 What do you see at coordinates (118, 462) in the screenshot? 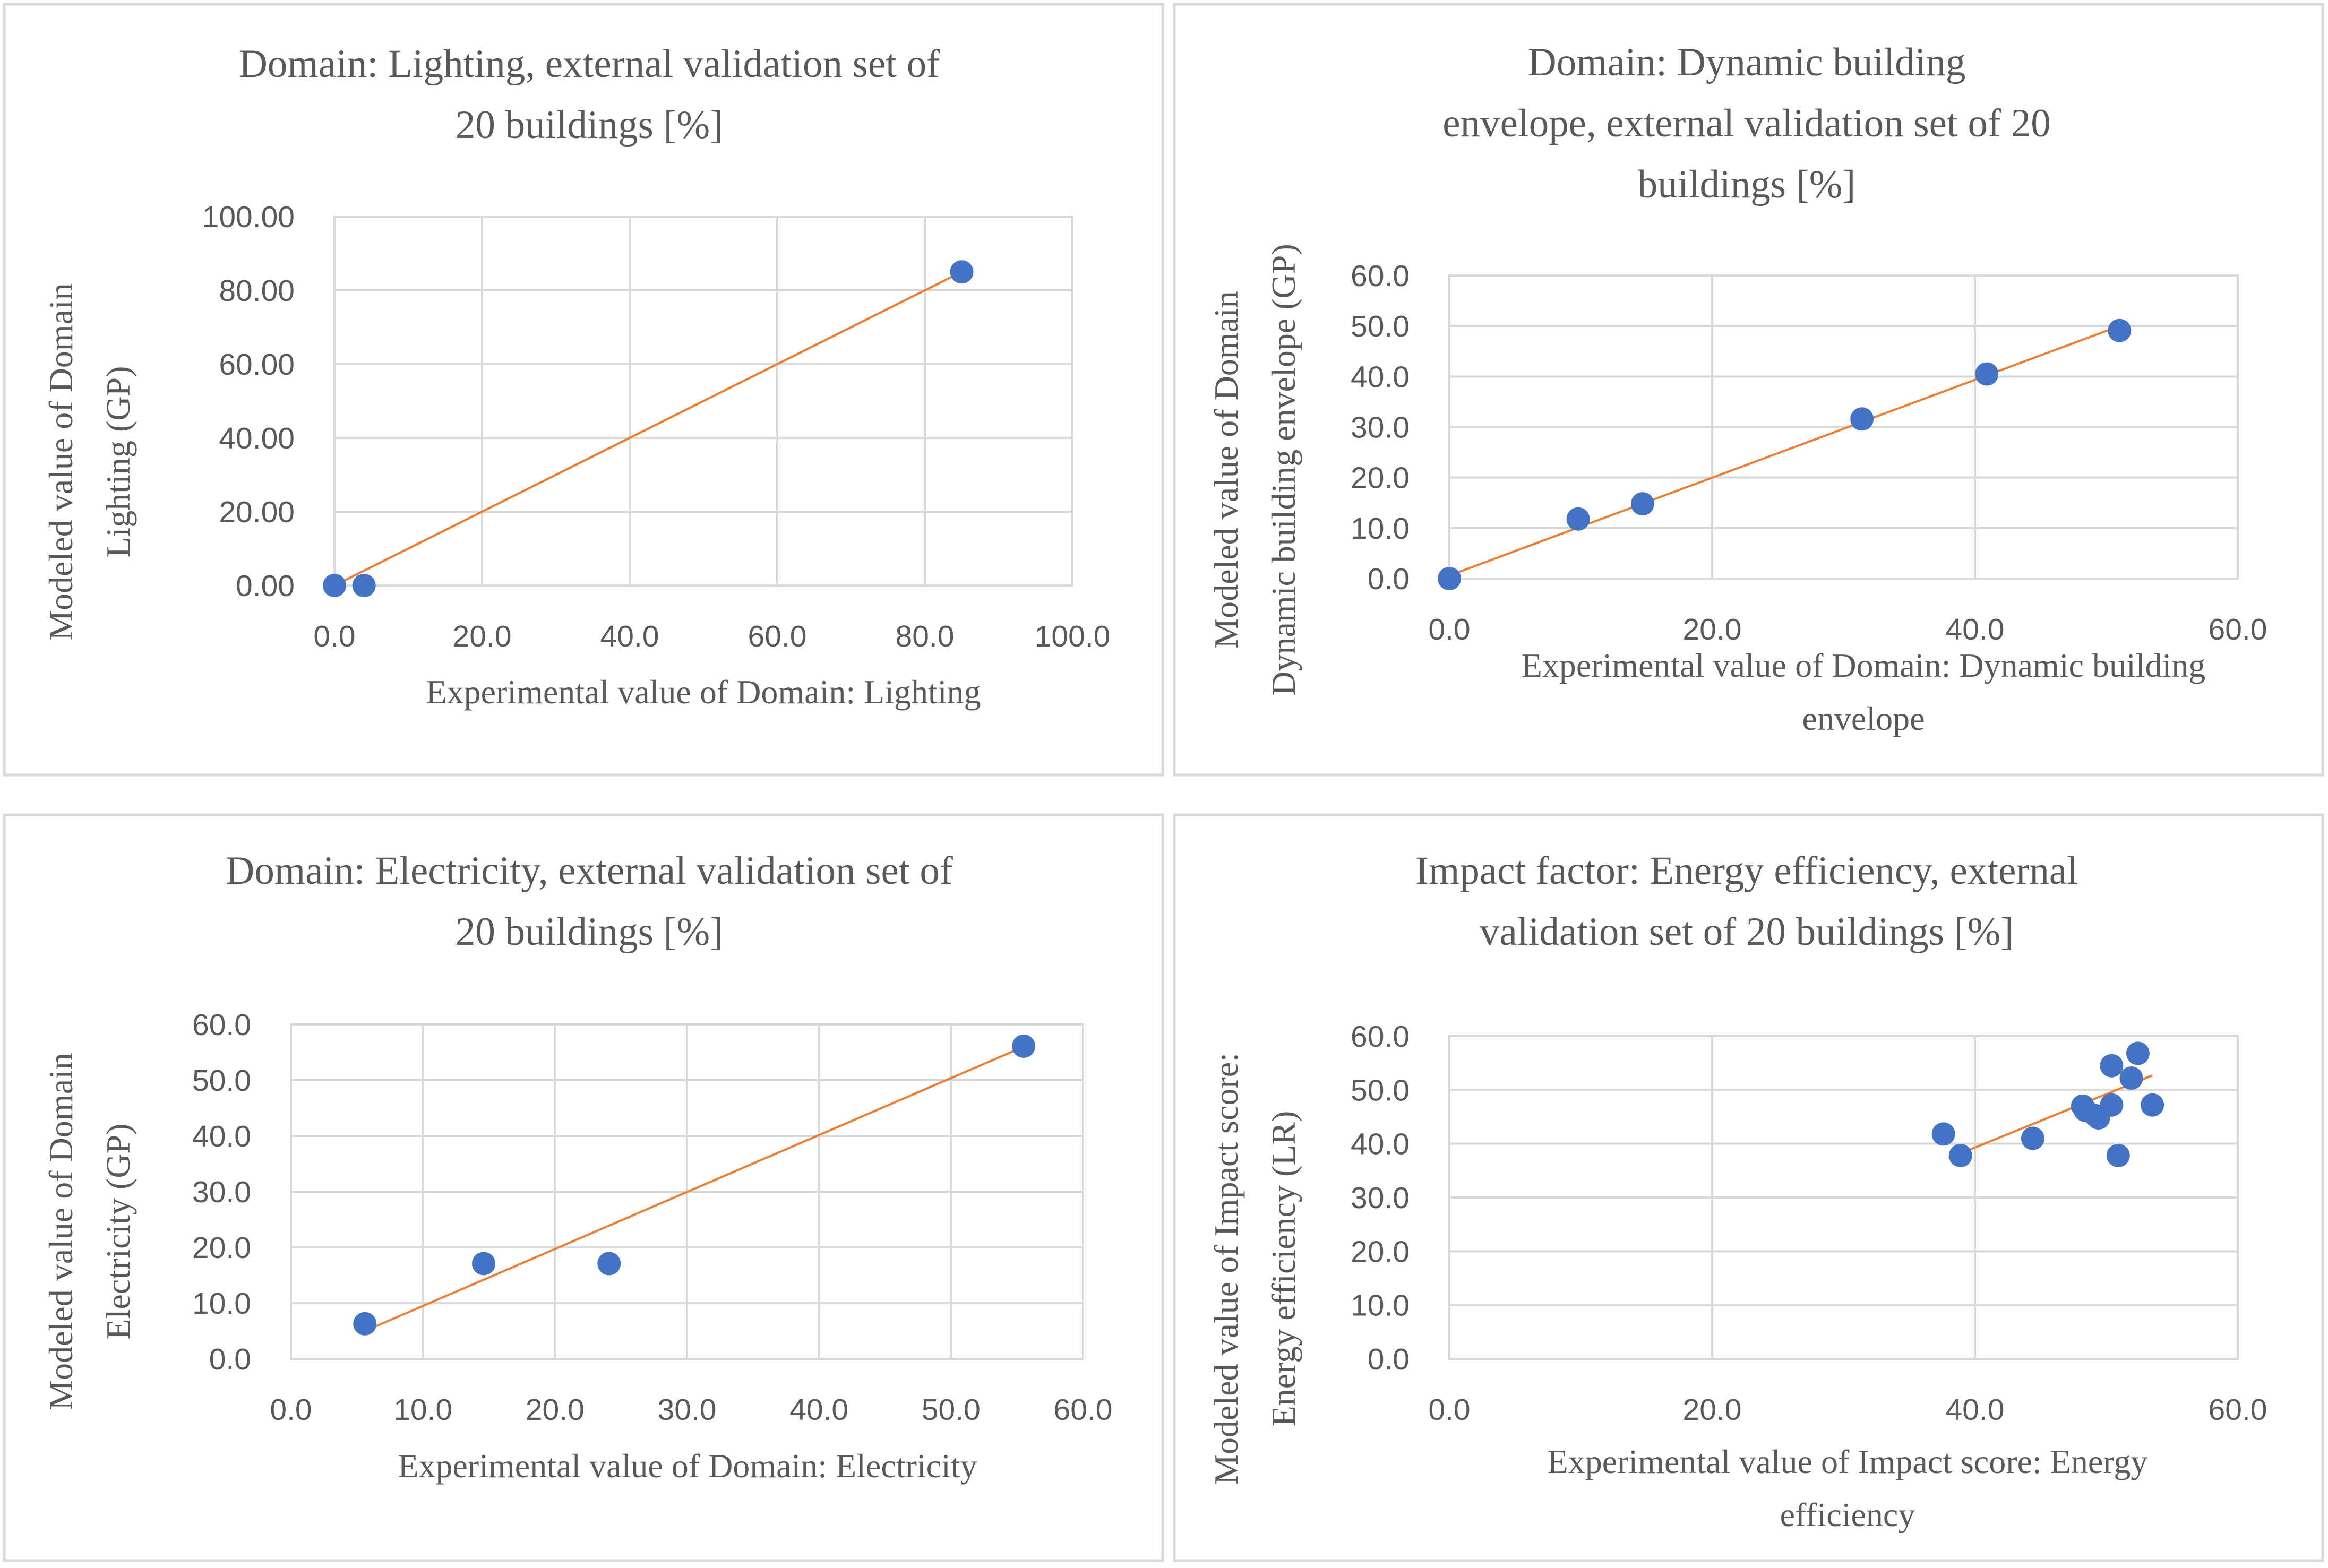
I see `y-axis-label: Lighting (GP)` at bounding box center [118, 462].